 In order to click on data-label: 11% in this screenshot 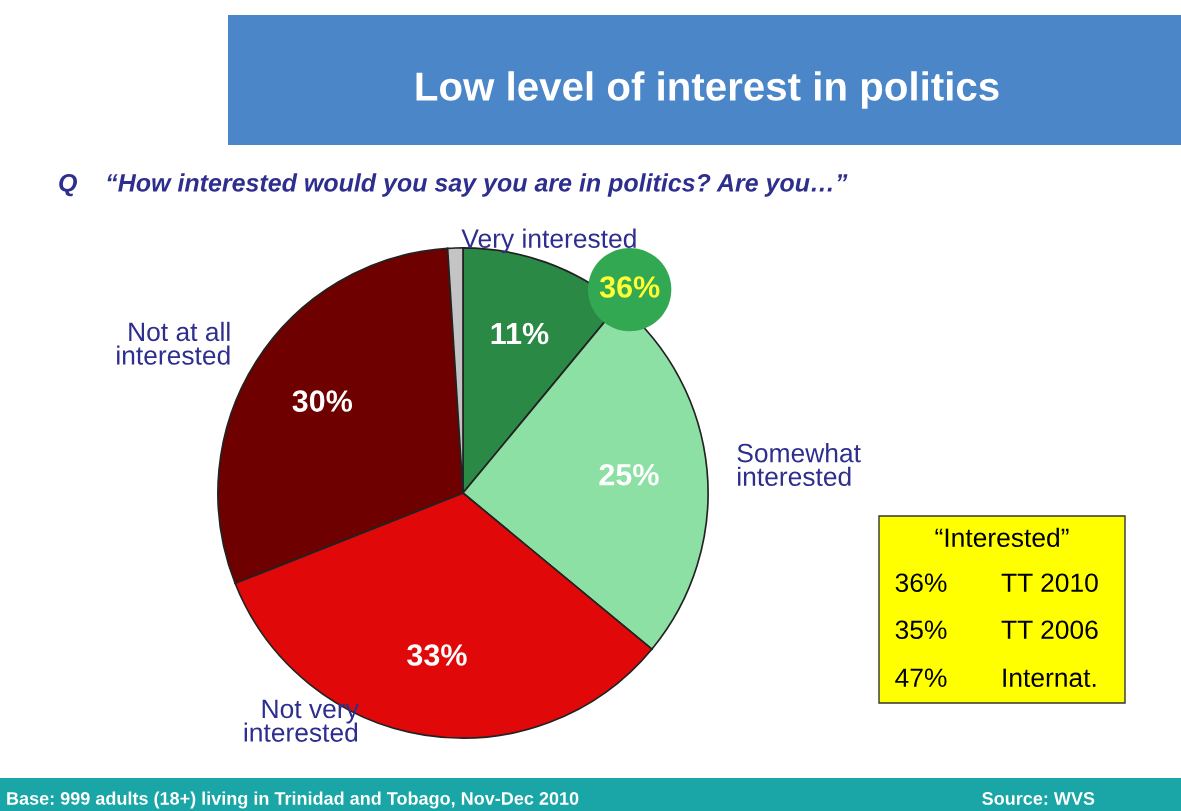, I will do `click(520, 333)`.